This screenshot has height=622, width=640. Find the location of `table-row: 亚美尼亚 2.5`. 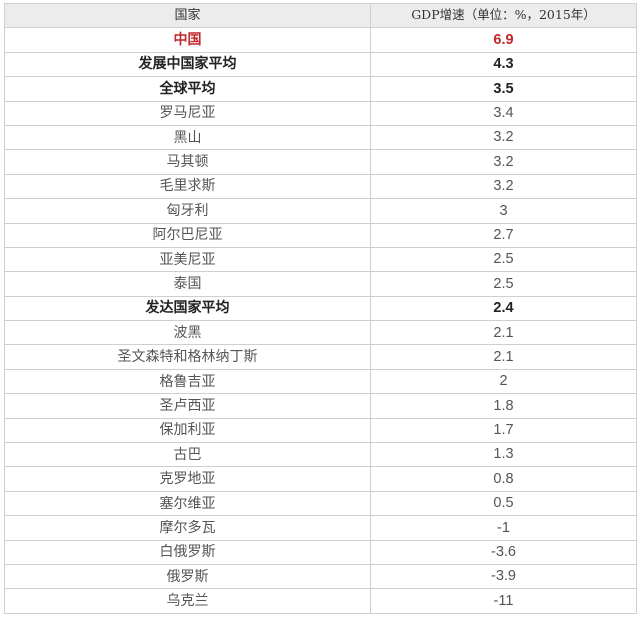

table-row: 亚美尼亚 2.5 is located at coordinates (320, 259).